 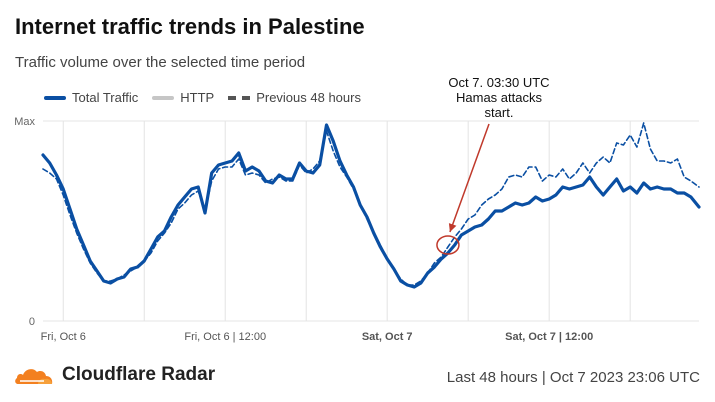 What do you see at coordinates (469, 178) in the screenshot?
I see `annotation-arrow-line` at bounding box center [469, 178].